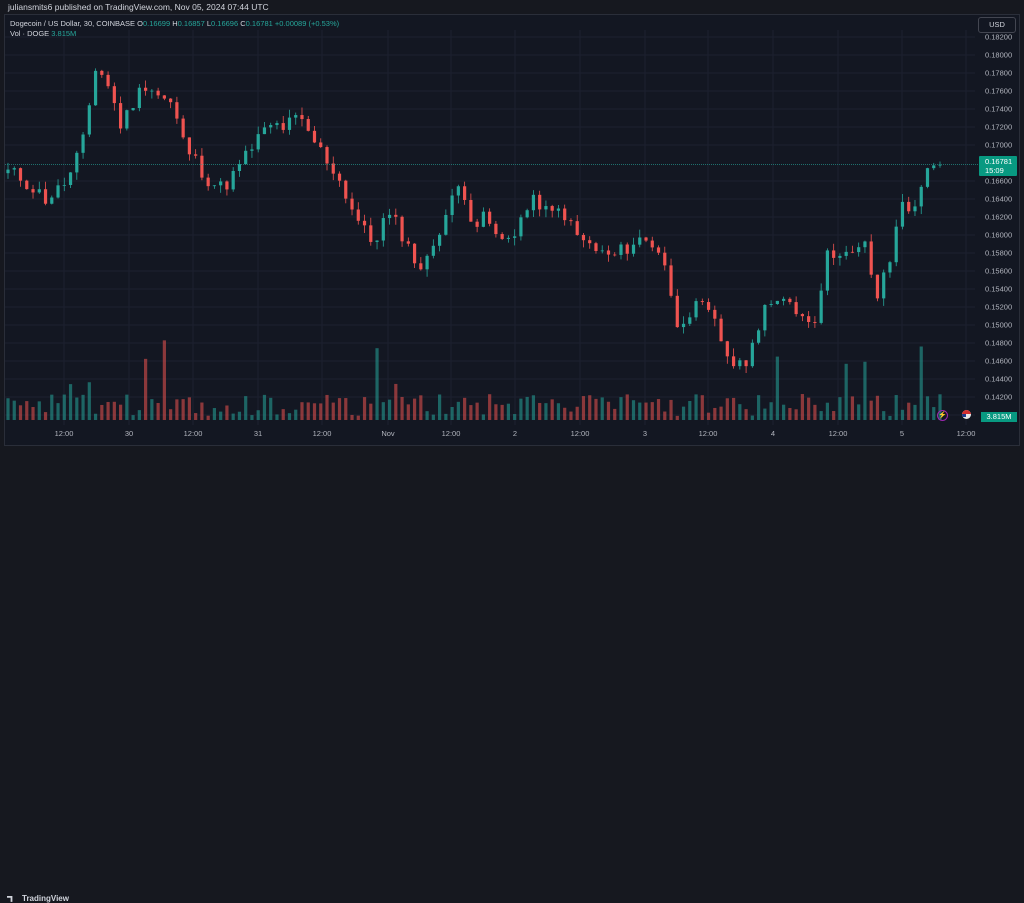 The image size is (1024, 903). I want to click on symbol-title: Dogecoin / US Dollar, 30, COINBASE, so click(73, 23).